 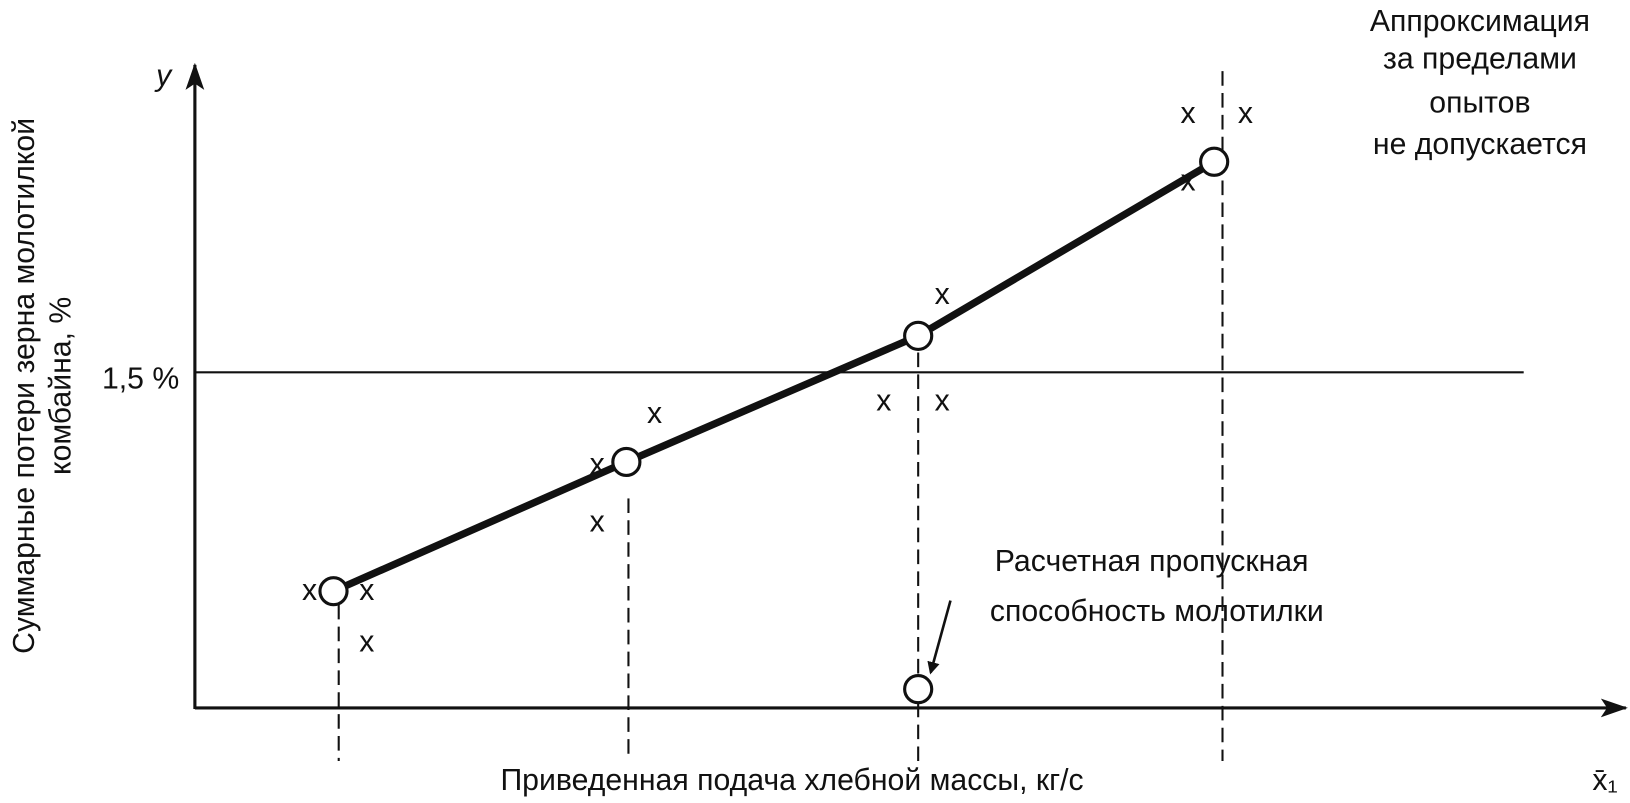 I want to click on annotation-arrow, so click(x=939, y=637).